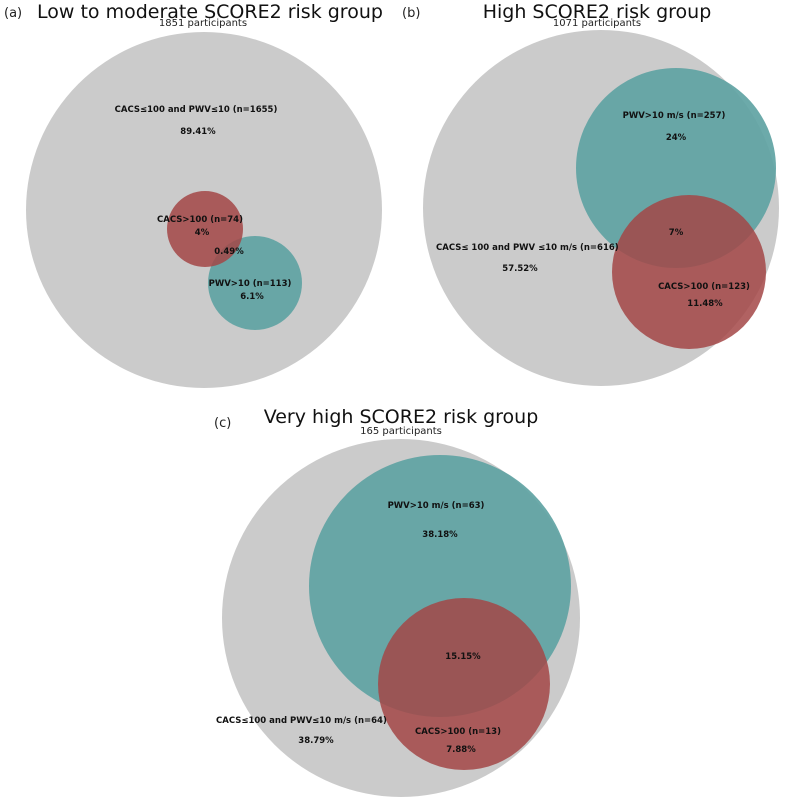 The height and width of the screenshot is (800, 790). I want to click on panel-a-letter: (a), so click(13, 13).